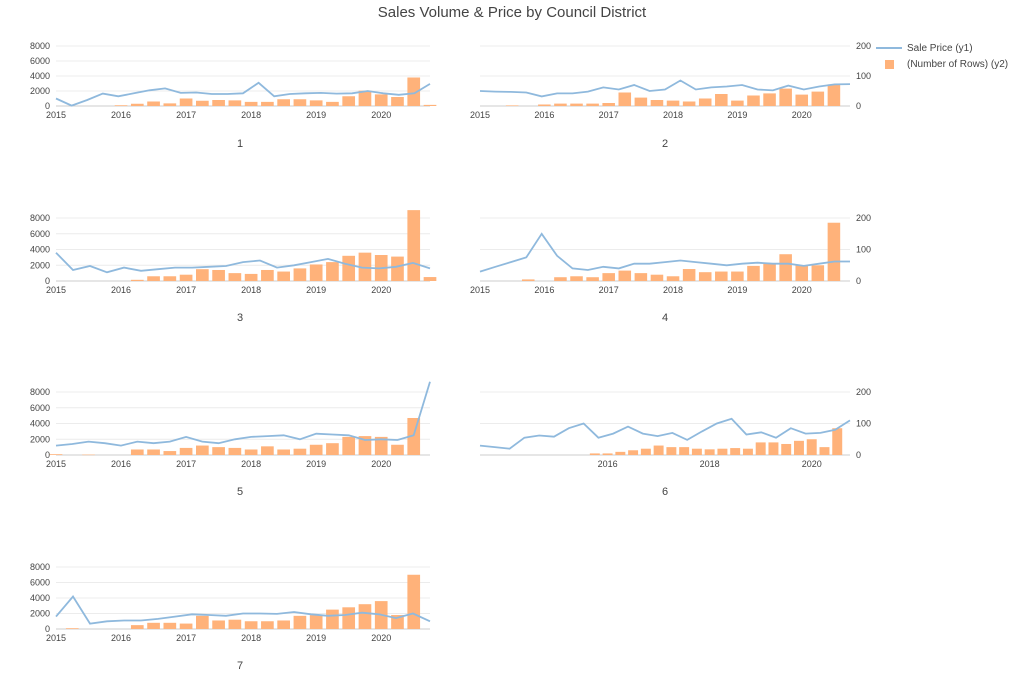 The width and height of the screenshot is (1024, 683). I want to click on legend-item-sale-price: Sale Price (y1), so click(942, 48).